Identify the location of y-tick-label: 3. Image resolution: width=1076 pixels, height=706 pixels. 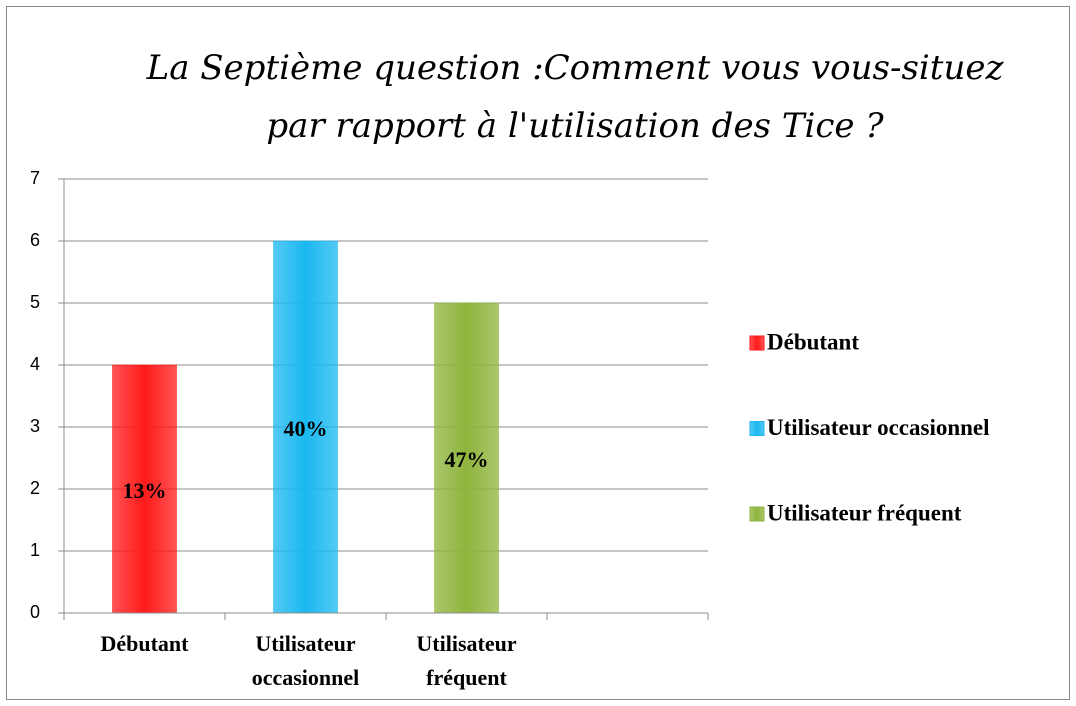
(35, 426).